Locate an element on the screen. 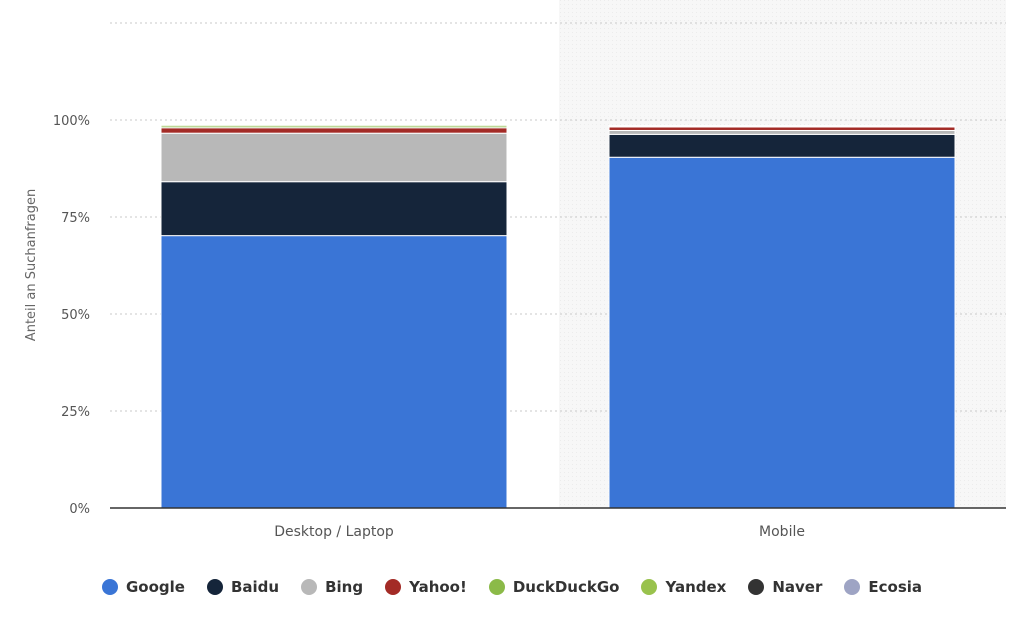  legend-item-duckduckgo: DuckDuckGo is located at coordinates (554, 587).